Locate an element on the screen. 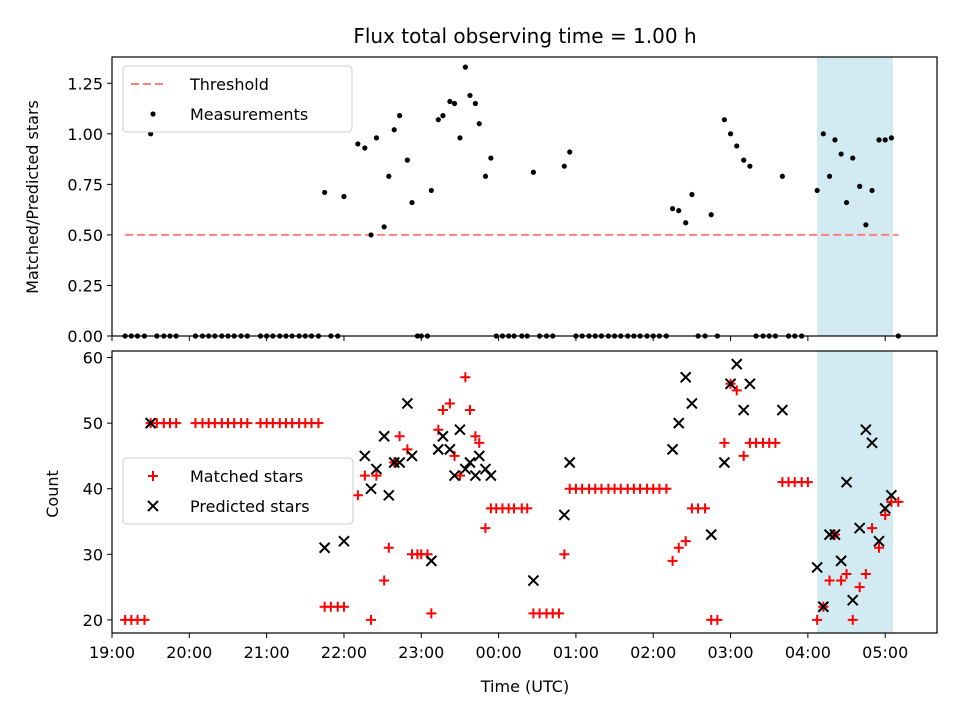 The image size is (960, 720). y-tick-label: 60 is located at coordinates (93, 358).